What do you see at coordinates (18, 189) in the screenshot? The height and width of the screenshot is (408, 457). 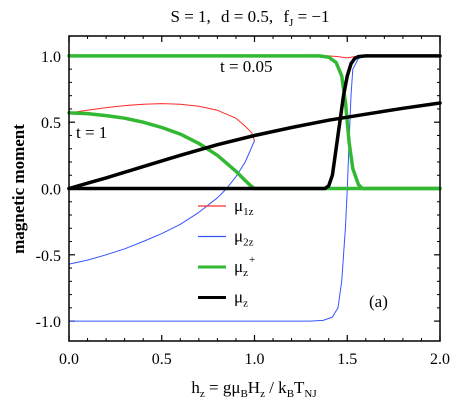 I see `y-axis-label: magnetic moment` at bounding box center [18, 189].